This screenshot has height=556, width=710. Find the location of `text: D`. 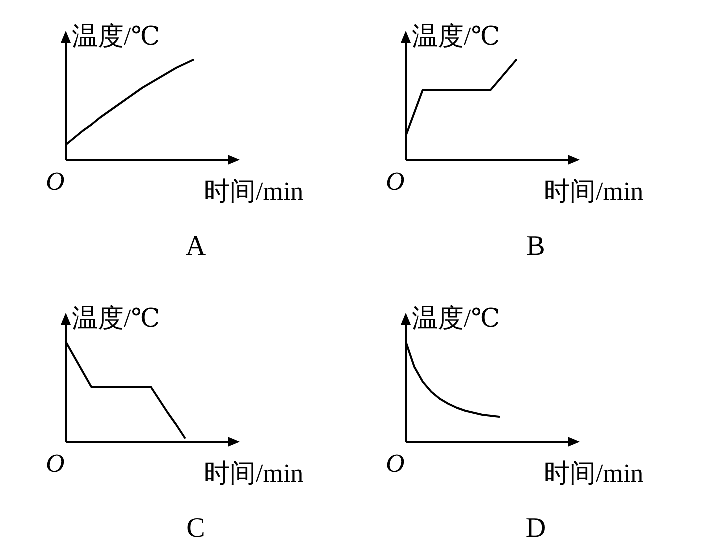

text: D is located at coordinates (536, 528).